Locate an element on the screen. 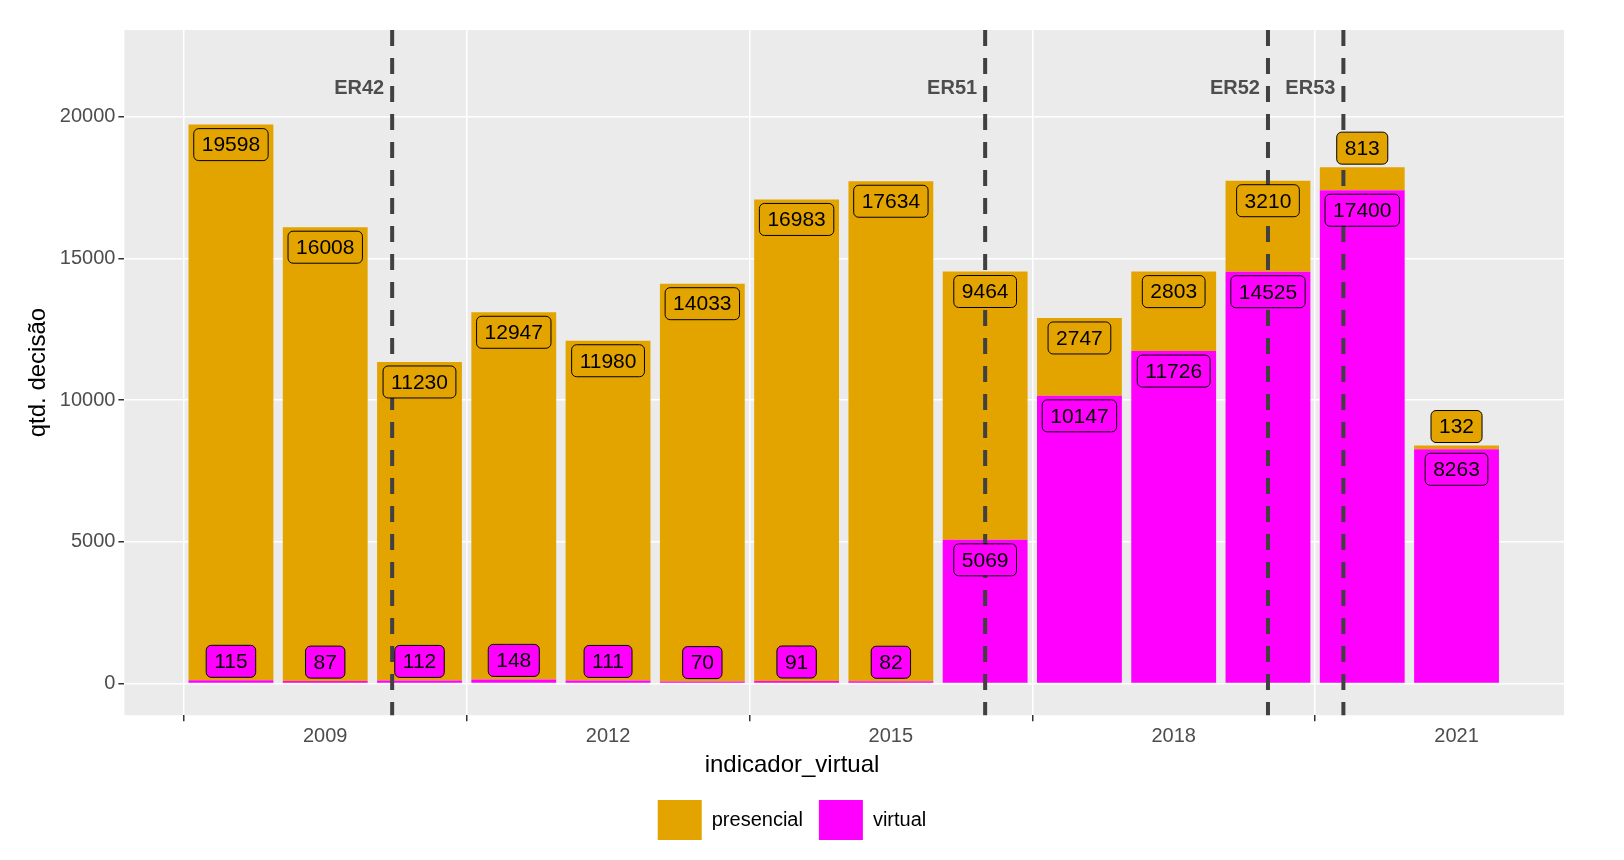 This screenshot has height=860, width=1624. y-tick-label: 15000 is located at coordinates (87, 256).